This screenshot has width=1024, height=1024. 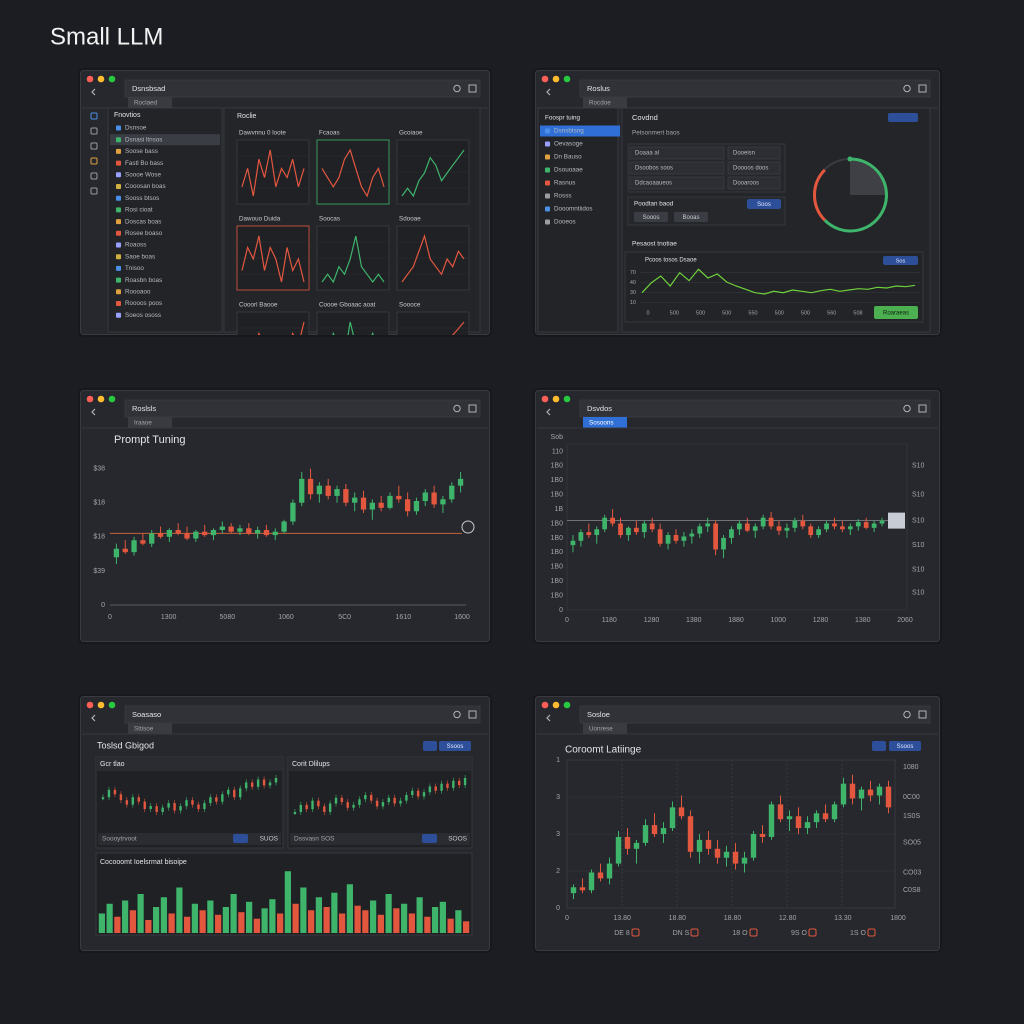 I want to click on x-tick-label: 0, so click(x=567, y=620).